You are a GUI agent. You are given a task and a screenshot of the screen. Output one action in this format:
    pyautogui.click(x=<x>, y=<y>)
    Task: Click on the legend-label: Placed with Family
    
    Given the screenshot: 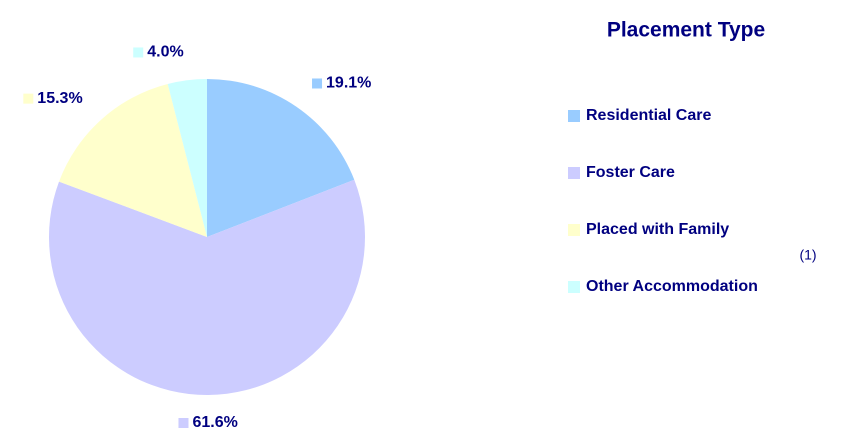 What is the action you would take?
    pyautogui.click(x=657, y=229)
    